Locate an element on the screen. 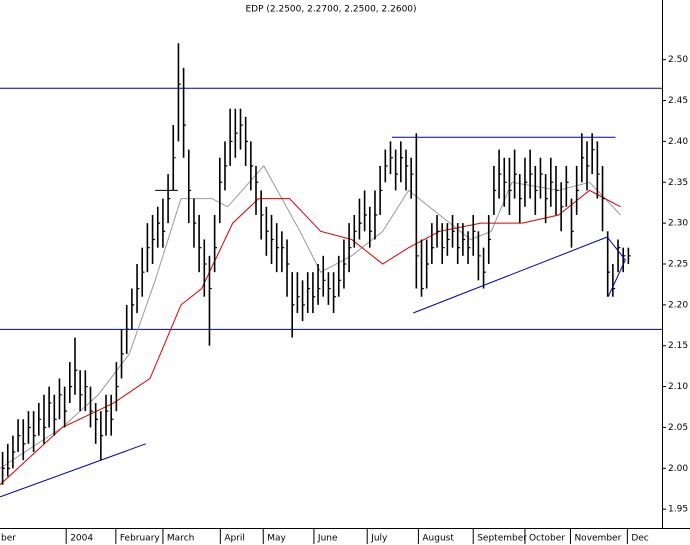 The height and width of the screenshot is (545, 690). y-tick-label: 2.40 is located at coordinates (678, 142).